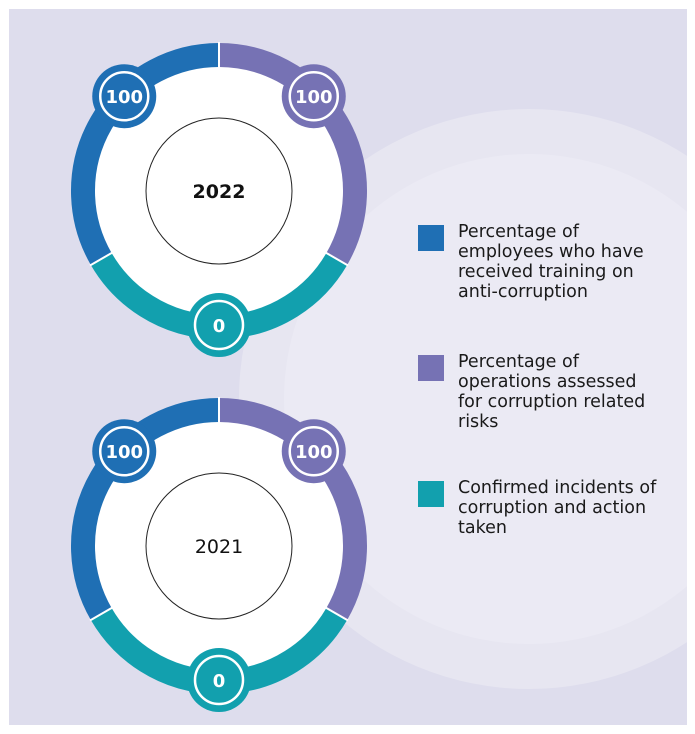  I want to click on legend-swatch-operations-assessed, so click(431, 368).